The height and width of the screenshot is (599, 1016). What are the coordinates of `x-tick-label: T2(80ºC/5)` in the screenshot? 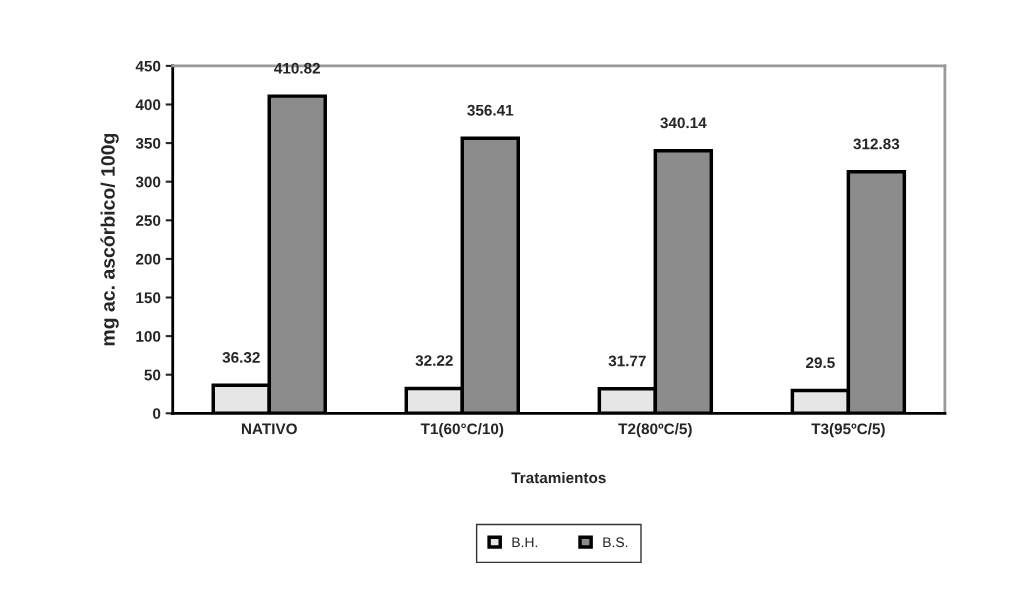 It's located at (655, 430).